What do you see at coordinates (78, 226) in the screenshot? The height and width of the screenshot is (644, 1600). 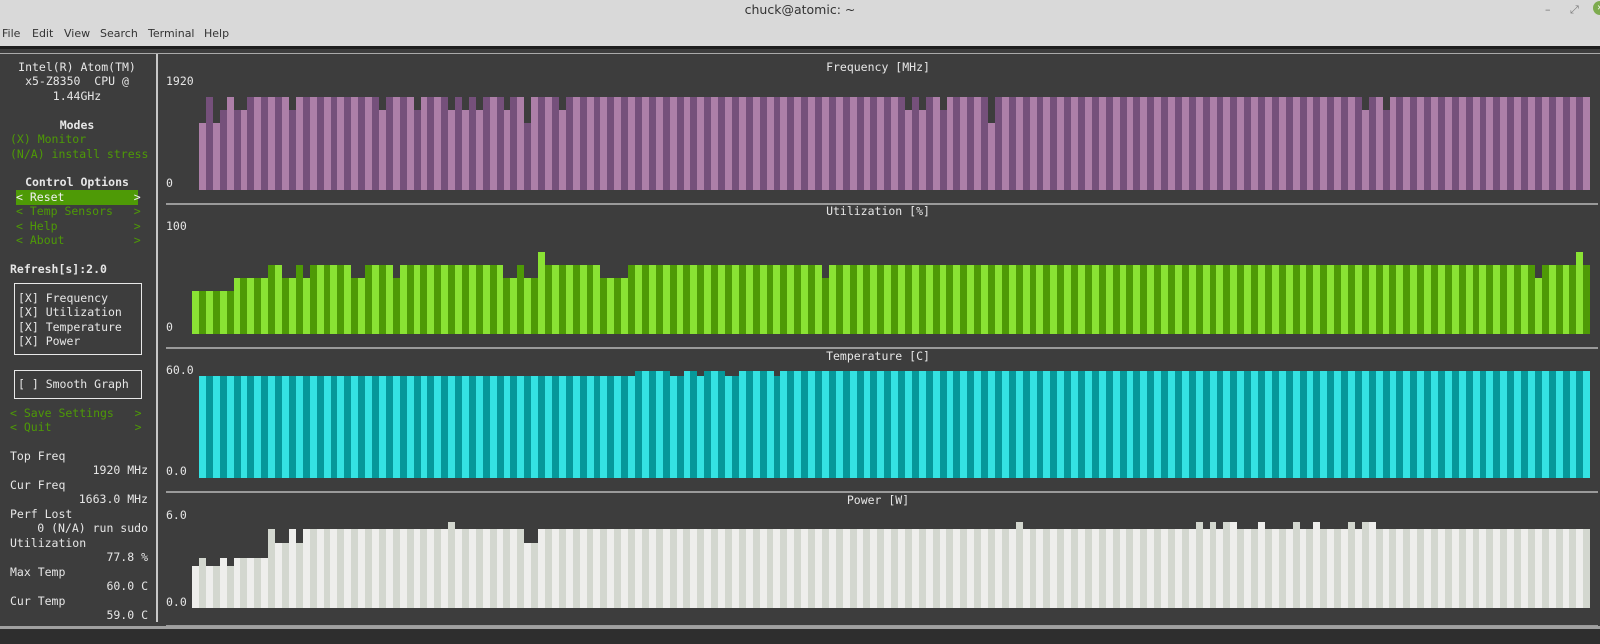 I see `help-button: < Help >` at bounding box center [78, 226].